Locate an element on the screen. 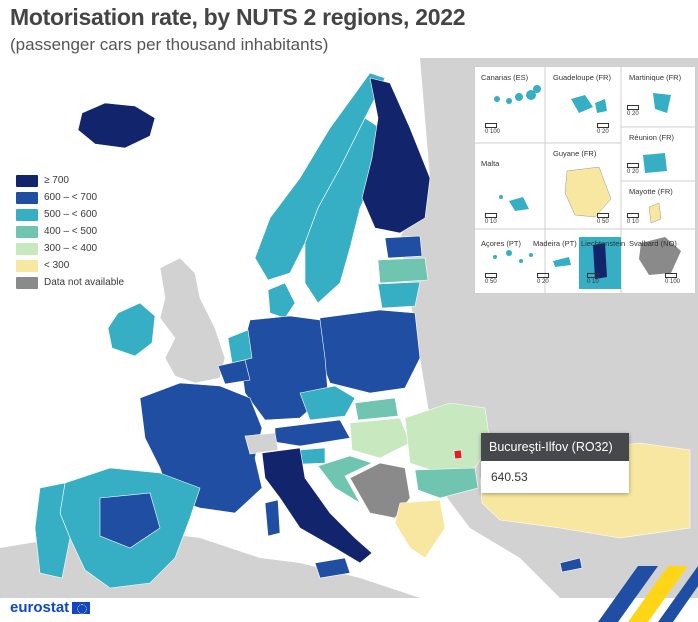 The image size is (698, 622). region-bulgaria is located at coordinates (446, 483).